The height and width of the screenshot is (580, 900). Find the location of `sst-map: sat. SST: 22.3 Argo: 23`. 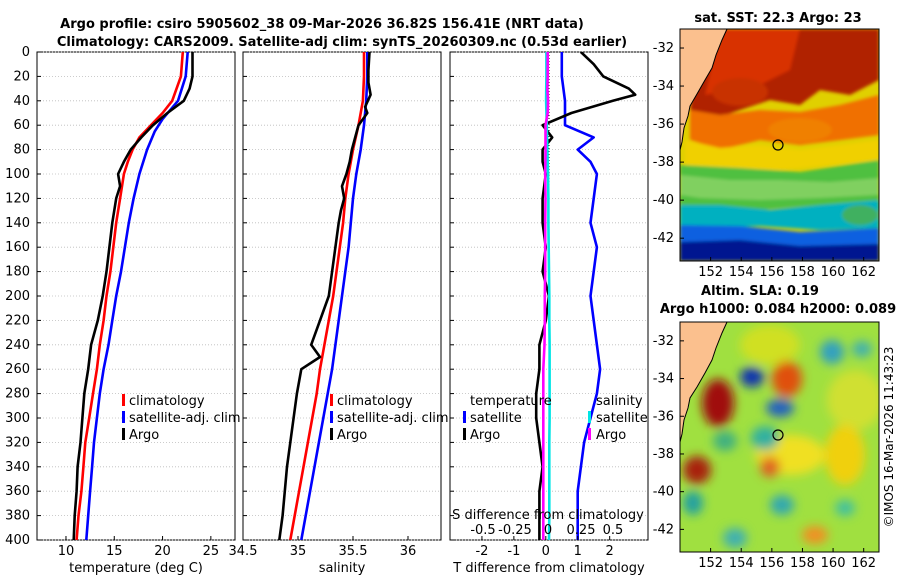

sst-map: sat. SST: 22.3 Argo: 23 is located at coordinates (766, 145).